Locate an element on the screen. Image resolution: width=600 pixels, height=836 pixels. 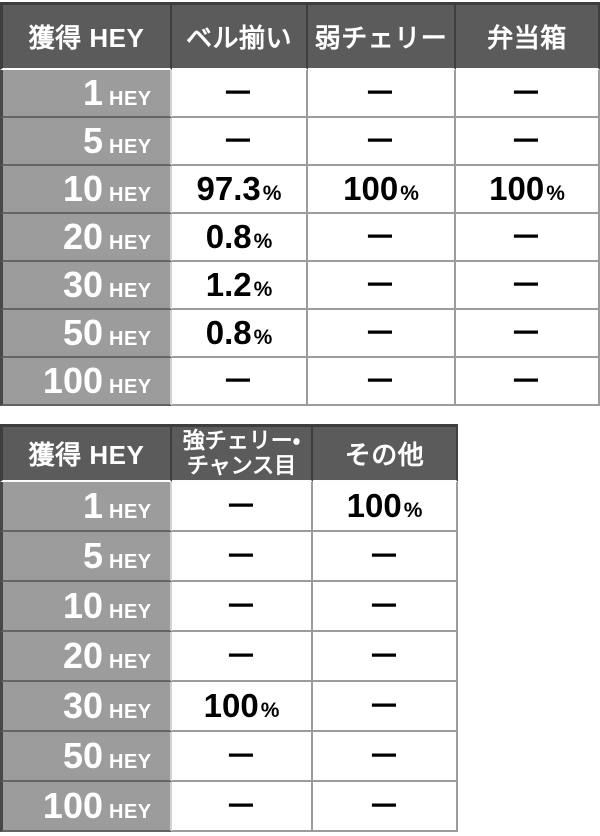
cell-value: 1.2 is located at coordinates (228, 284).